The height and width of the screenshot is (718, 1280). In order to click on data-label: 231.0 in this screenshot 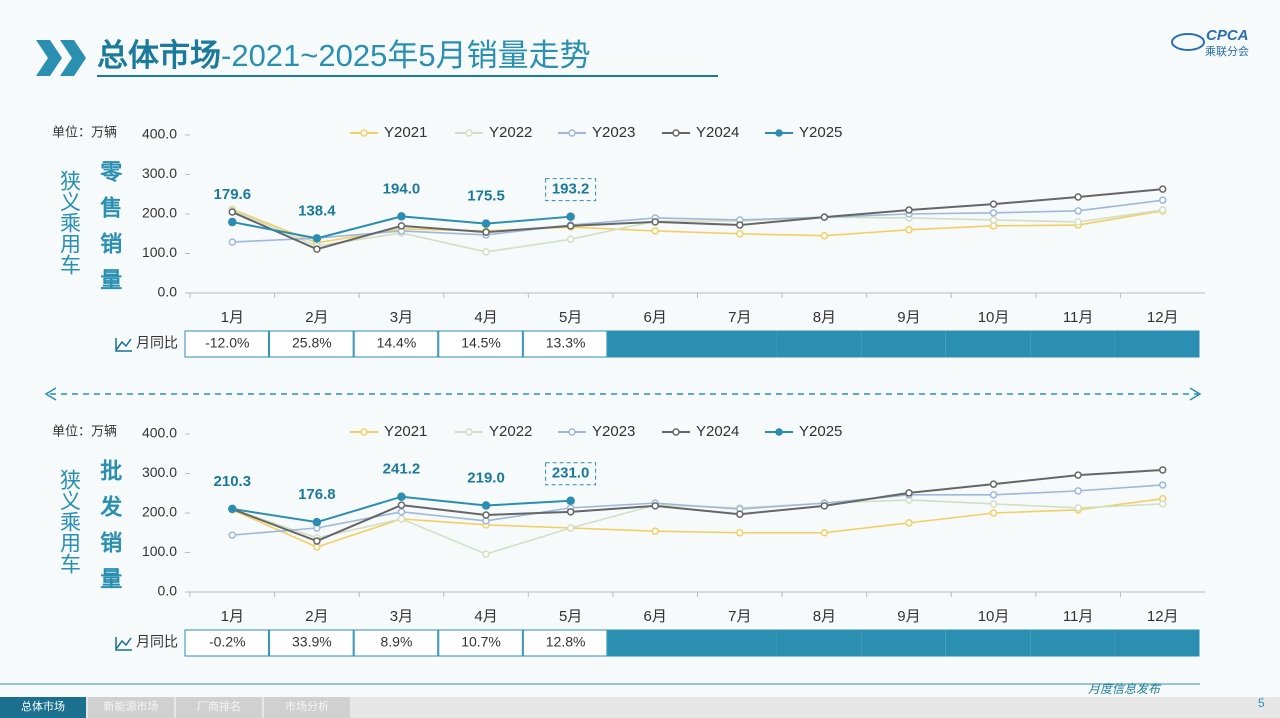, I will do `click(571, 473)`.